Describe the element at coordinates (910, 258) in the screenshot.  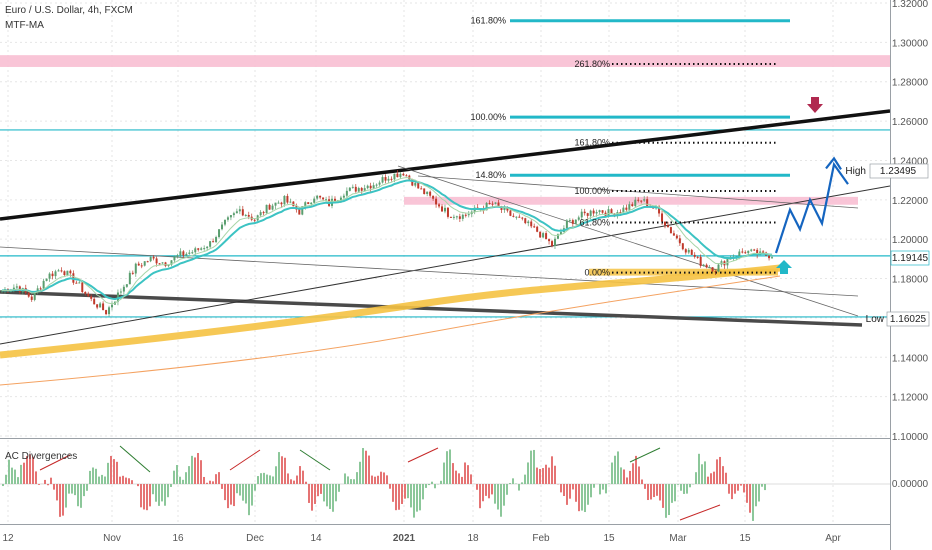
I see `current-price-tag: 1.19145` at that location.